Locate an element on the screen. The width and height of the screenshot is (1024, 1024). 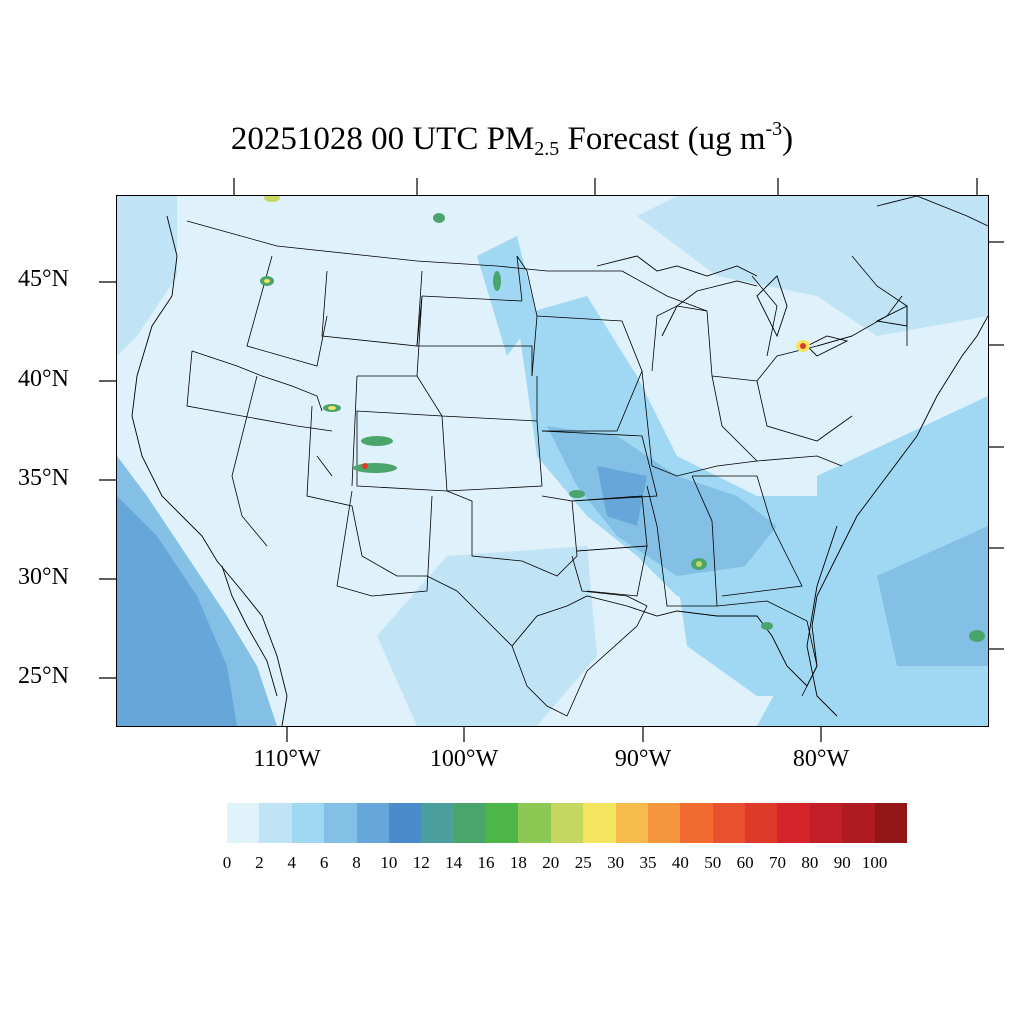
colorbar-tick-label: 70 is located at coordinates (777, 862).